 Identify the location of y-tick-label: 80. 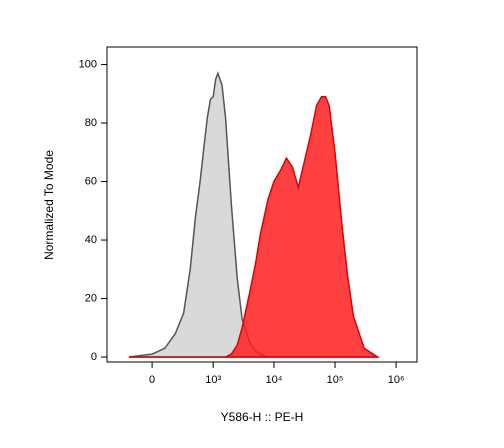
(91, 123).